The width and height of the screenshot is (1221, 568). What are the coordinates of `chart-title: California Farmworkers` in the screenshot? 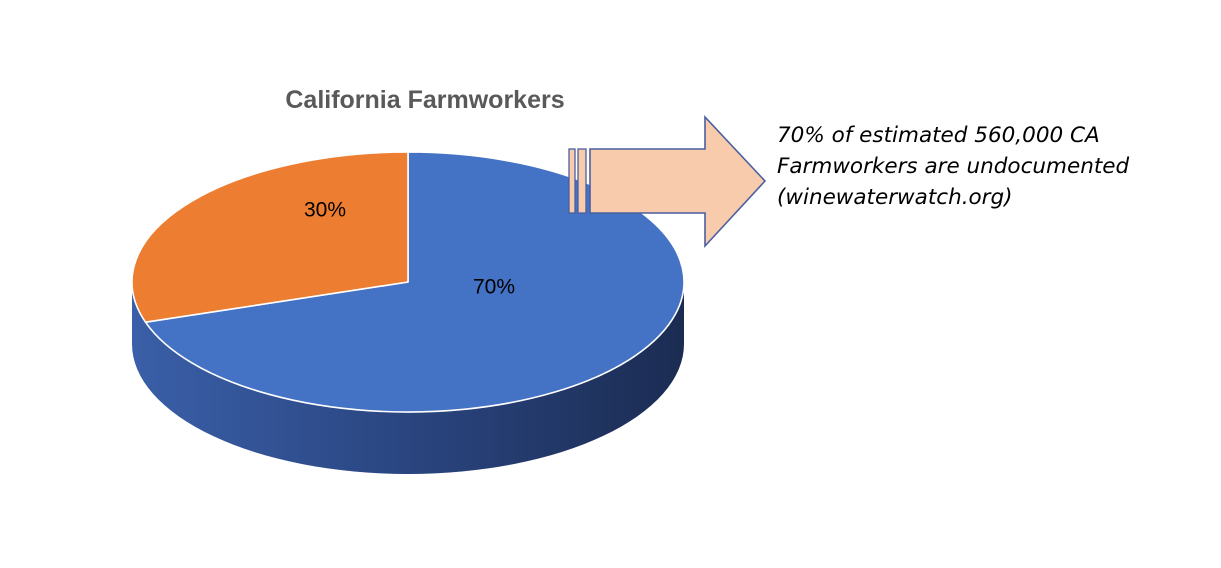 It's located at (425, 100).